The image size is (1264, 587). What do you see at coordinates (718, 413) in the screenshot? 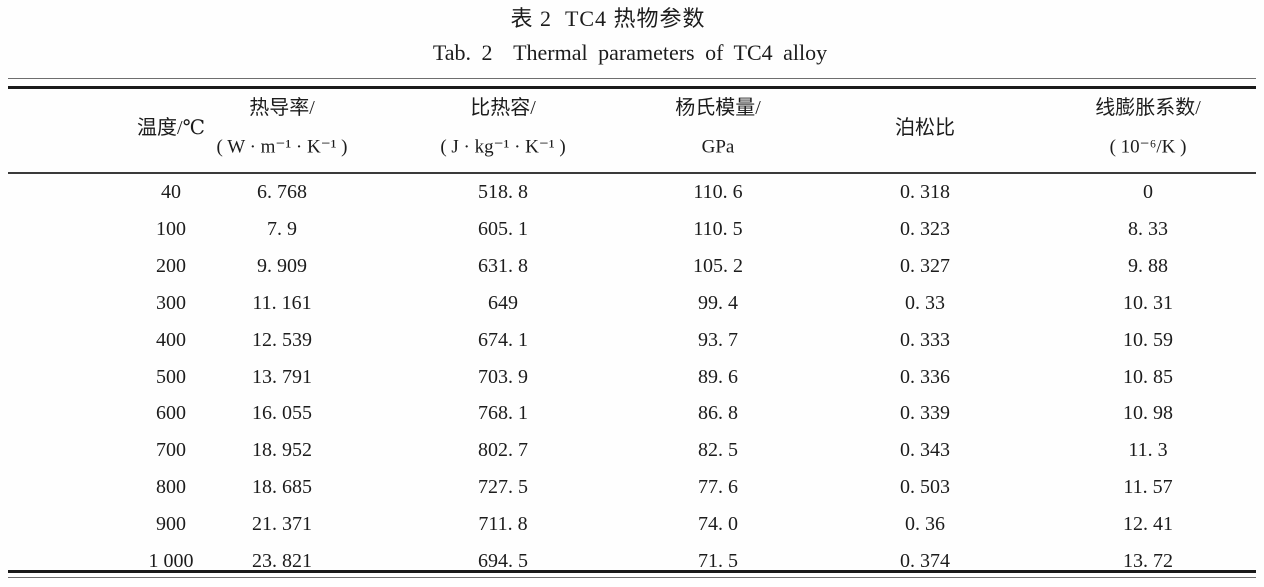
I see `table-cell: 86. 8` at bounding box center [718, 413].